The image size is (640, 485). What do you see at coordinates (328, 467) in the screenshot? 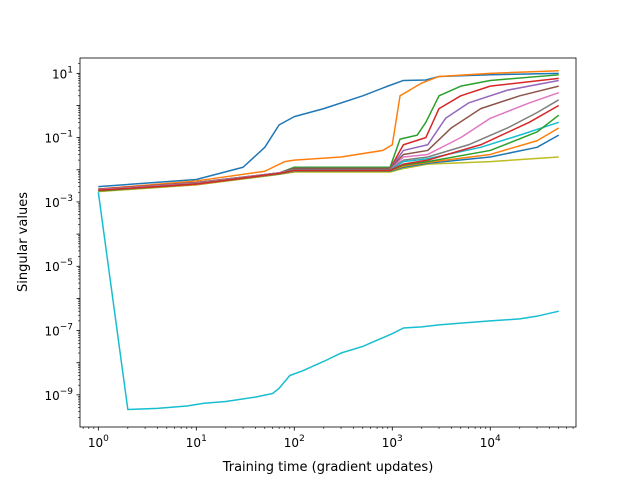
I see `x-axis-label: Training time (gradient updates)` at bounding box center [328, 467].